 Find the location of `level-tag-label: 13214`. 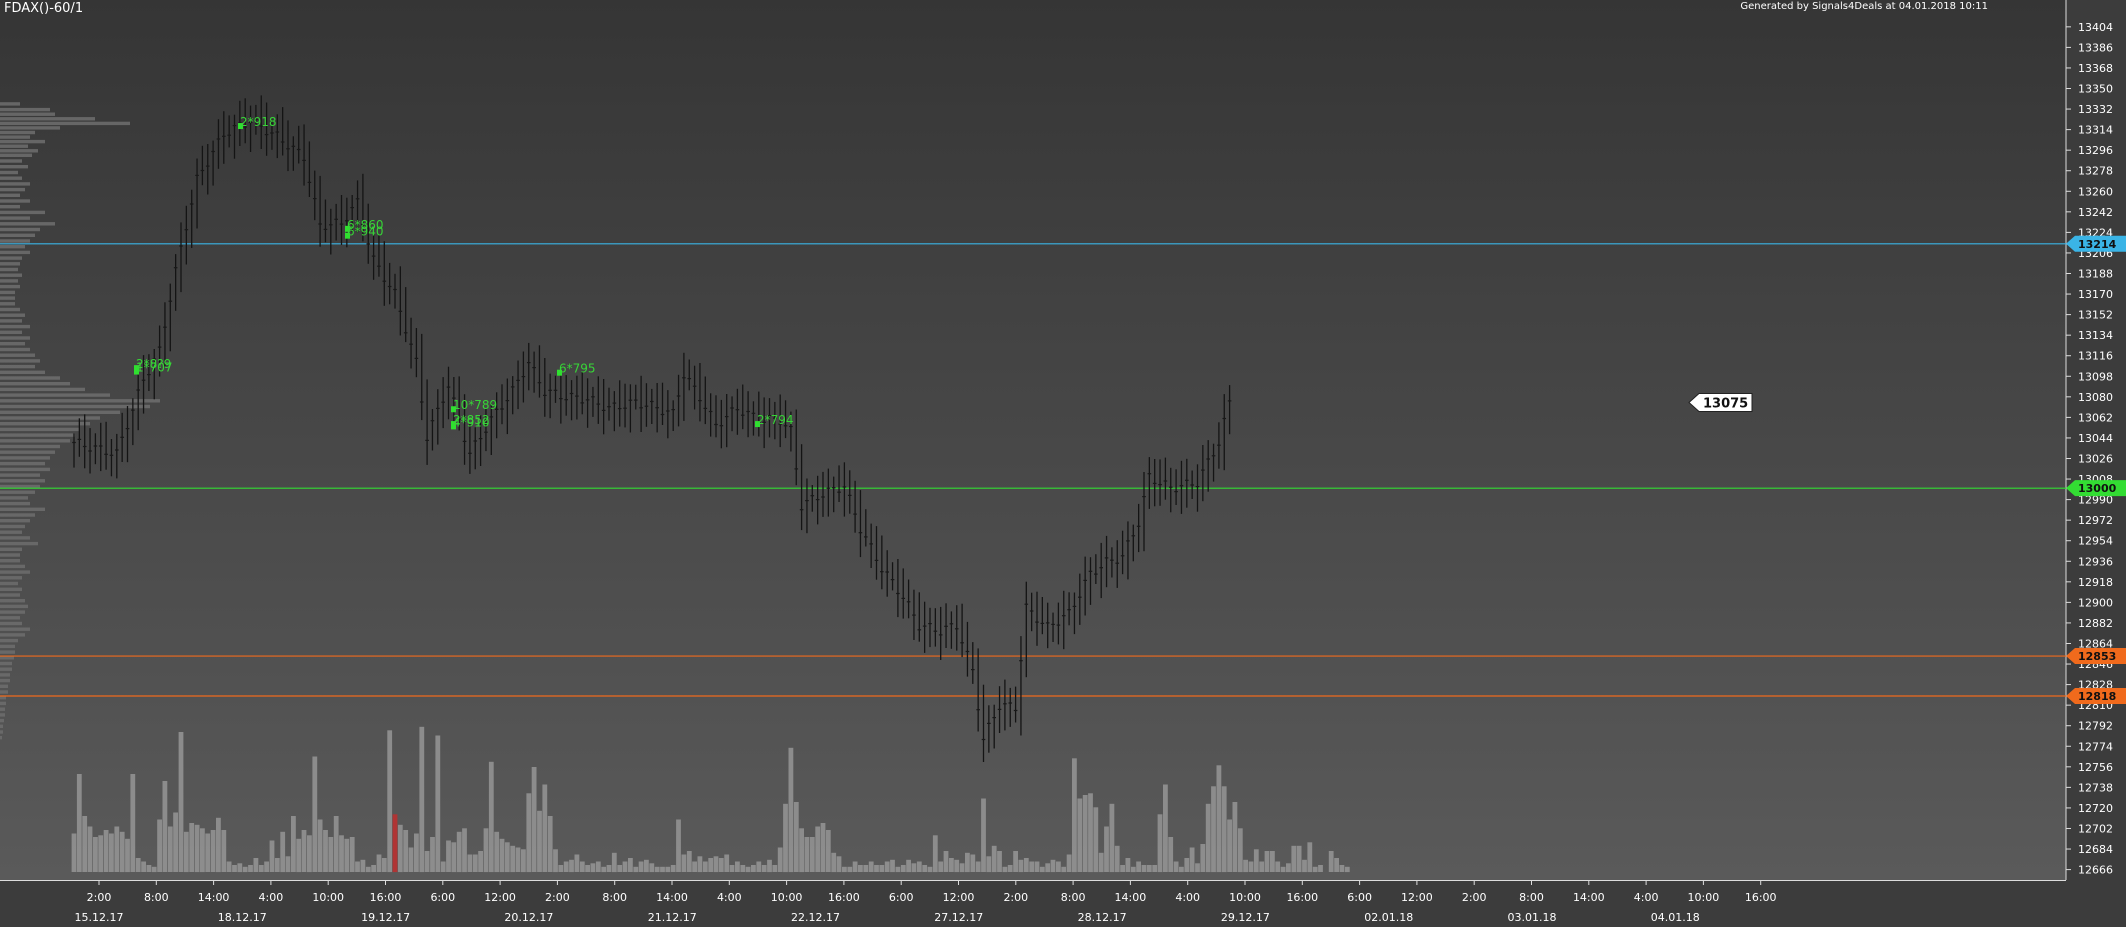

level-tag-label: 13214 is located at coordinates (2097, 244).